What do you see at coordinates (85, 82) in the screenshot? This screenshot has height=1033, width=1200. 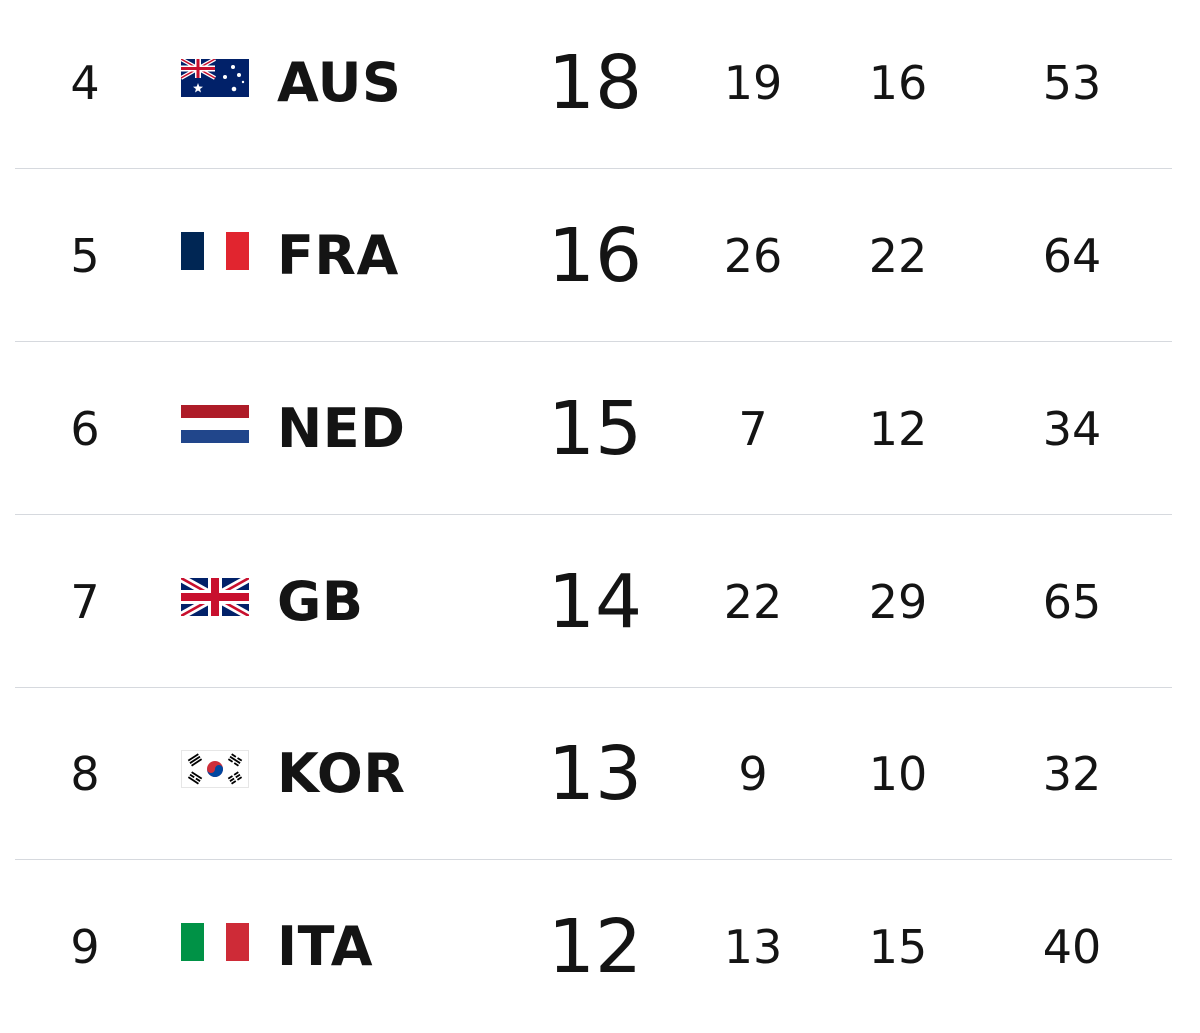 I see `rank-cell: 4` at bounding box center [85, 82].